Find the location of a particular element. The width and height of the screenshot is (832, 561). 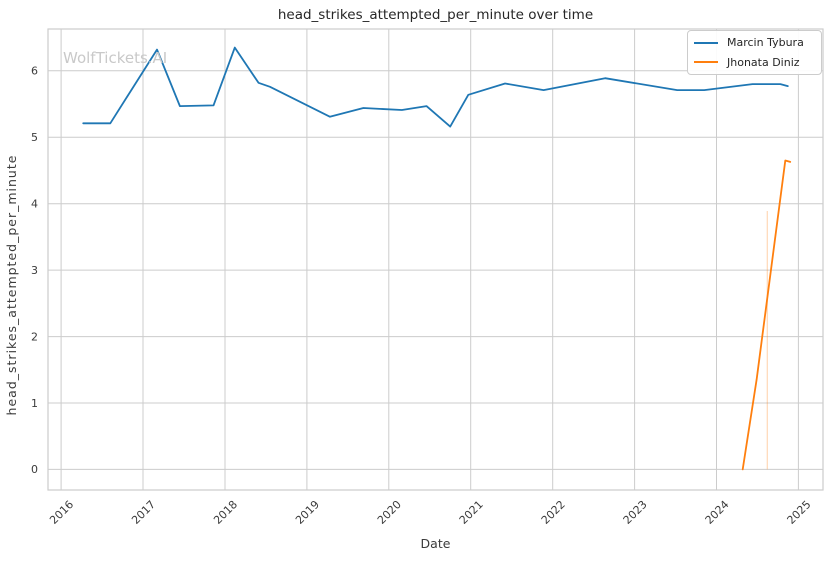

legend: Marcin Tybura Jhonata Diniz is located at coordinates (754, 52).